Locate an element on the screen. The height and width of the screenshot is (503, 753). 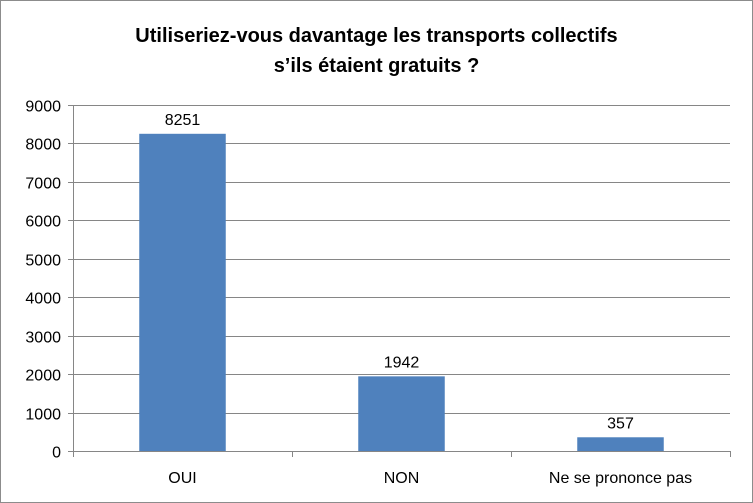
data-label: 8251 is located at coordinates (183, 120).